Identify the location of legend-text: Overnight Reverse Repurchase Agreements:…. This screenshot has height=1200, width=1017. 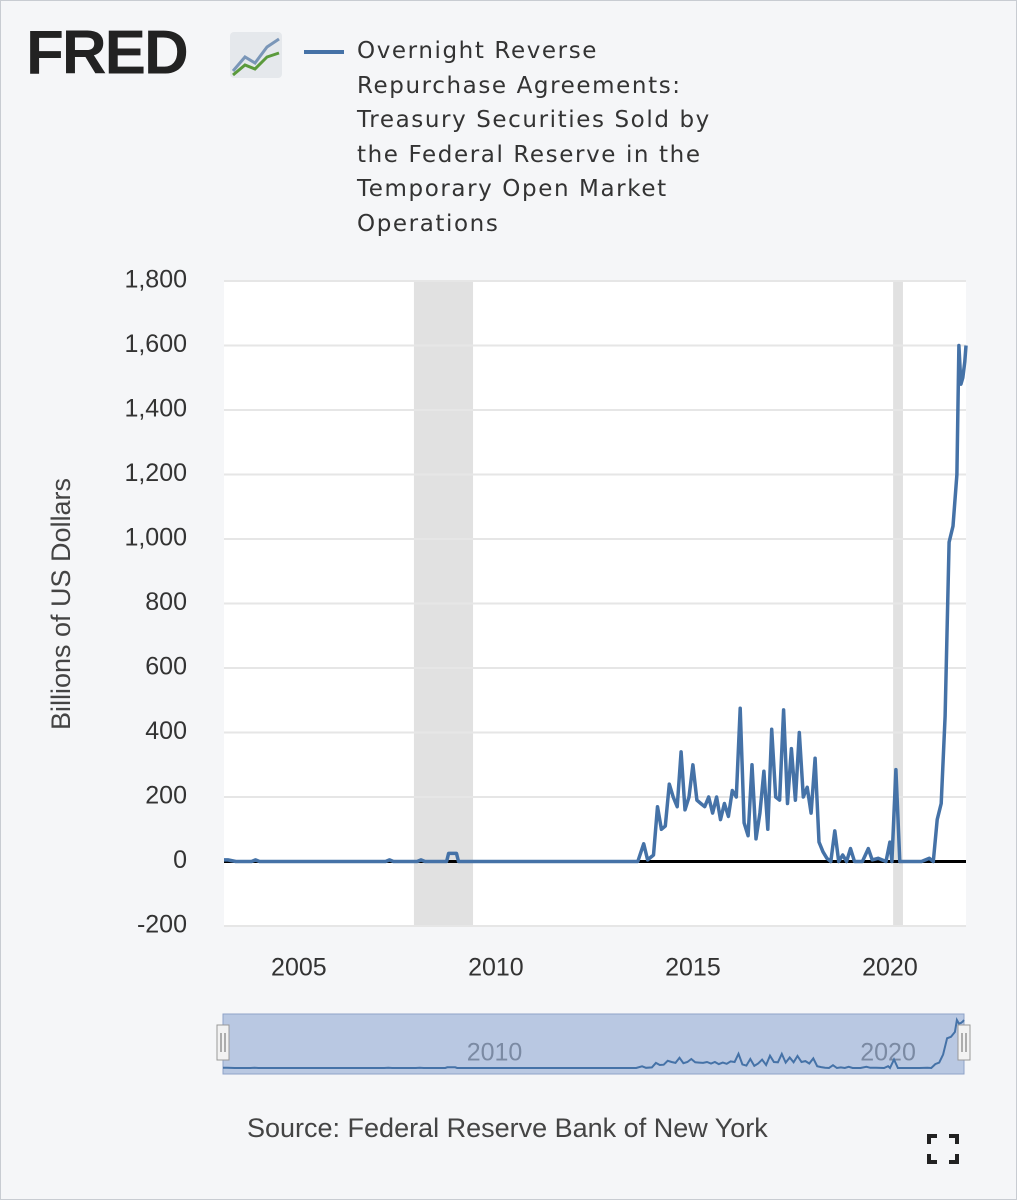
(534, 137).